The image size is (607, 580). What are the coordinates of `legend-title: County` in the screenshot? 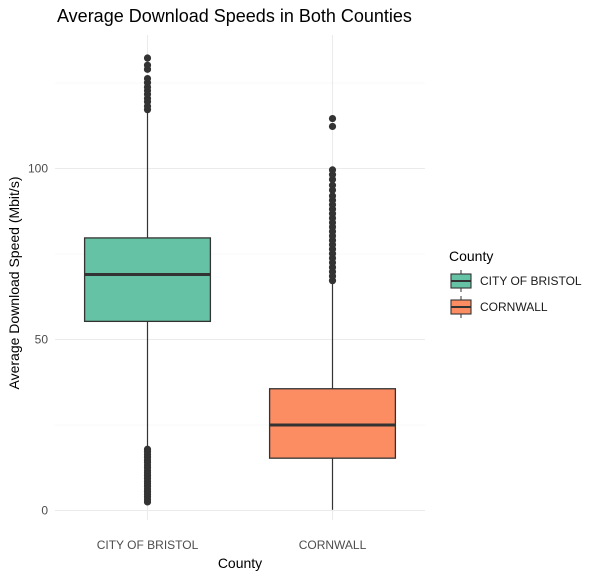 It's located at (471, 256).